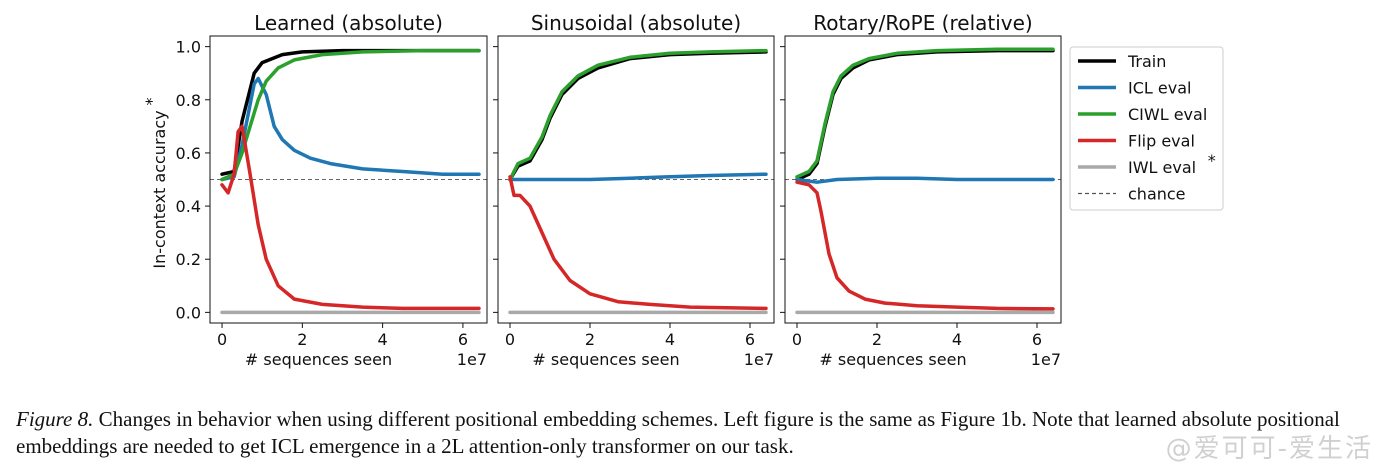 This screenshot has width=1381, height=476. What do you see at coordinates (188, 153) in the screenshot?
I see `y-tick-label: 0.6` at bounding box center [188, 153].